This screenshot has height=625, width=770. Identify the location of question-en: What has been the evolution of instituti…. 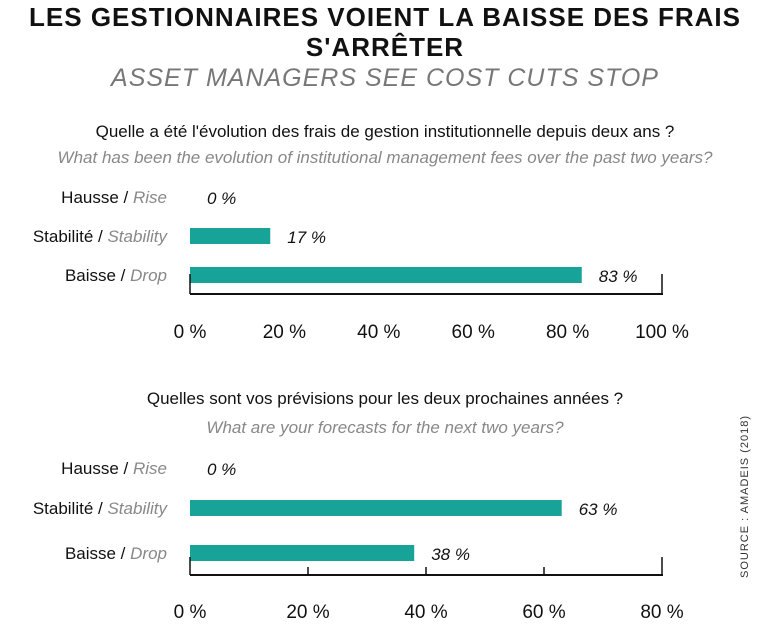
(385, 157).